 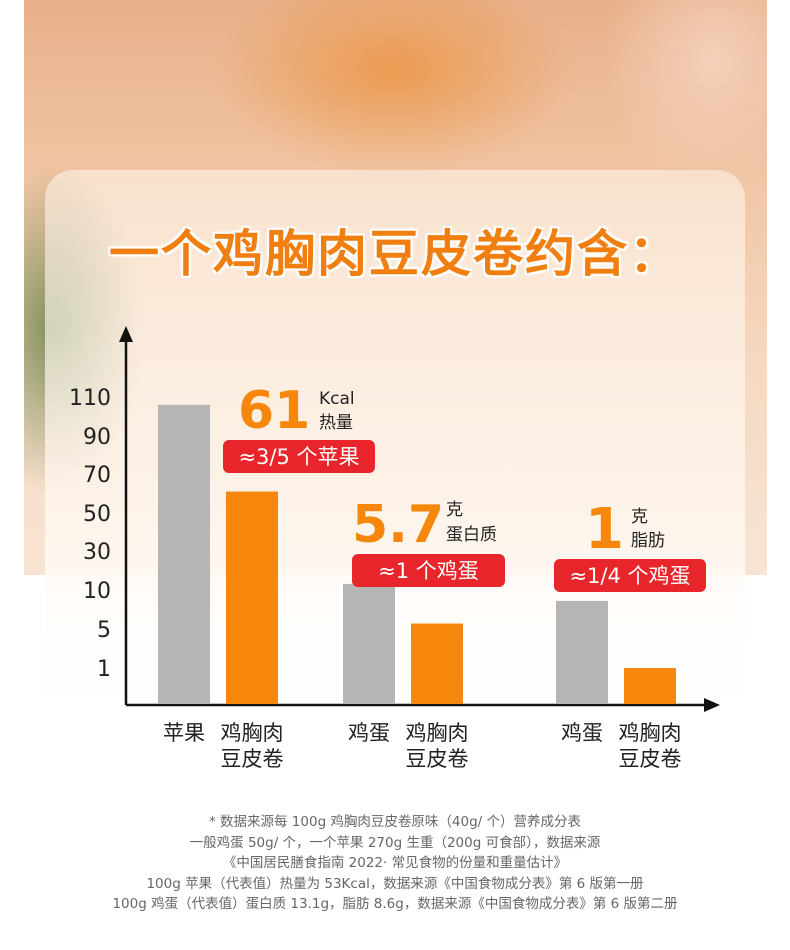 I want to click on y-tick-label: 70, so click(x=97, y=475).